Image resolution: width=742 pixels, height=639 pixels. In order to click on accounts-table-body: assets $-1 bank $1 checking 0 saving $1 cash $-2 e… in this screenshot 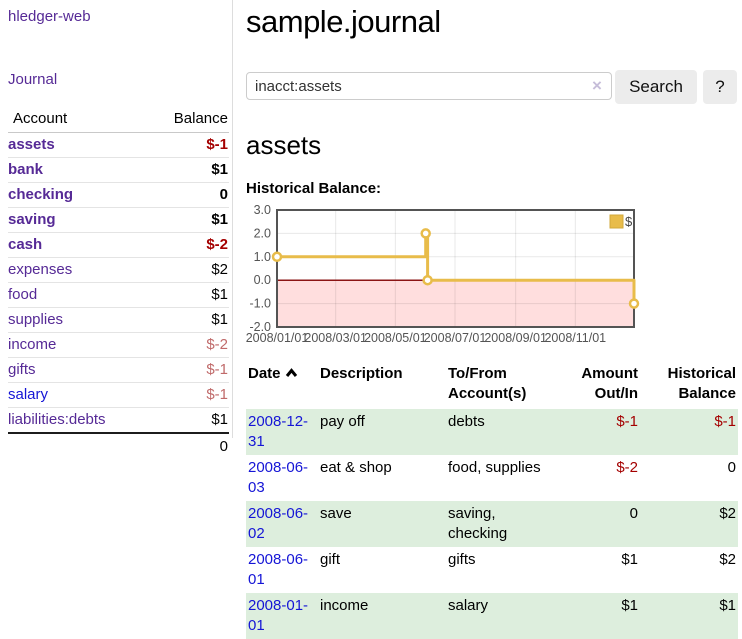, I will do `click(118, 283)`.